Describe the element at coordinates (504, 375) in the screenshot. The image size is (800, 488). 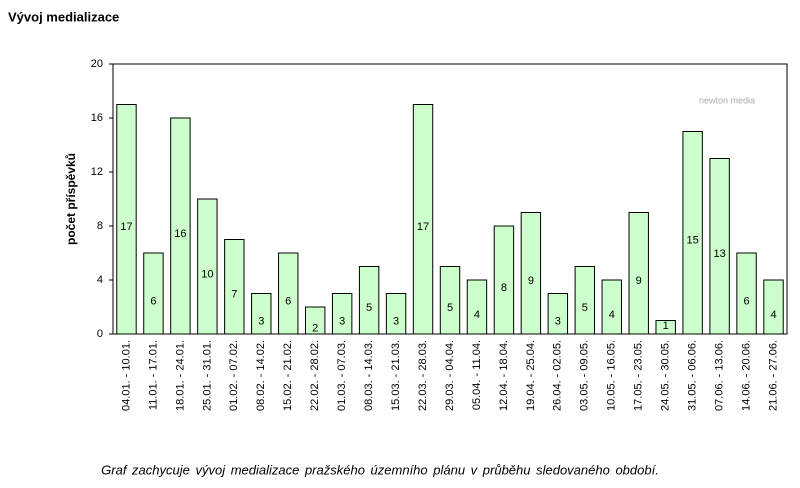
I see `x-tick-label: 12.04. - 18.04.` at that location.